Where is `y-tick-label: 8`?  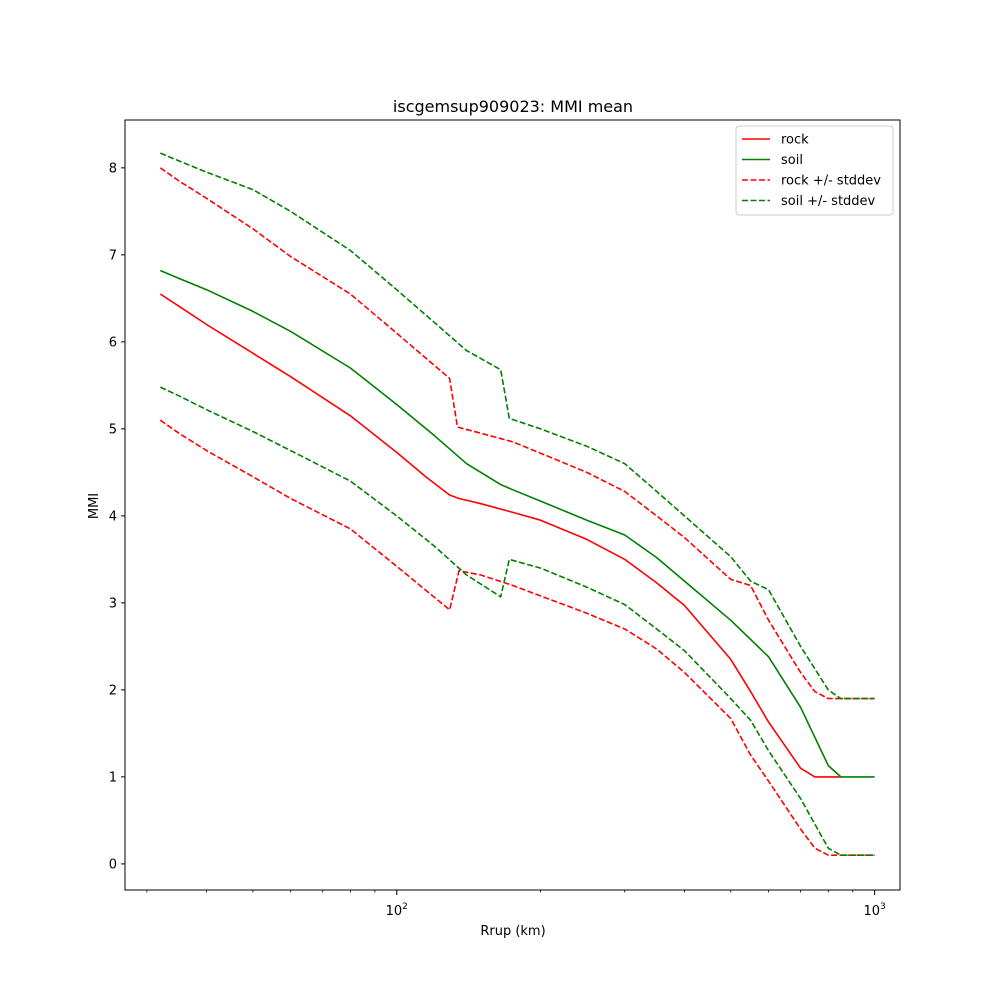
y-tick-label: 8 is located at coordinates (113, 168).